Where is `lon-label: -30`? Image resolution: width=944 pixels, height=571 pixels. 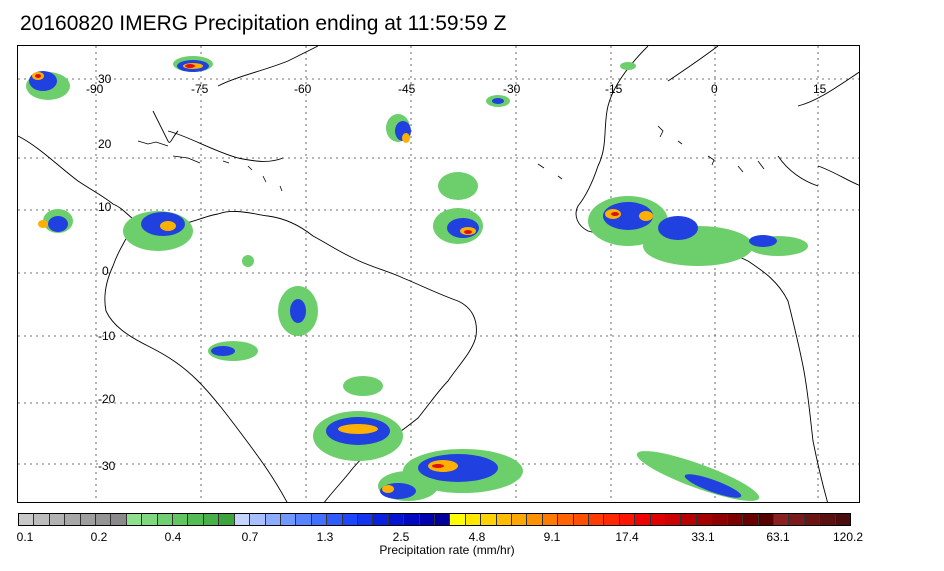 lon-label: -30 is located at coordinates (512, 89).